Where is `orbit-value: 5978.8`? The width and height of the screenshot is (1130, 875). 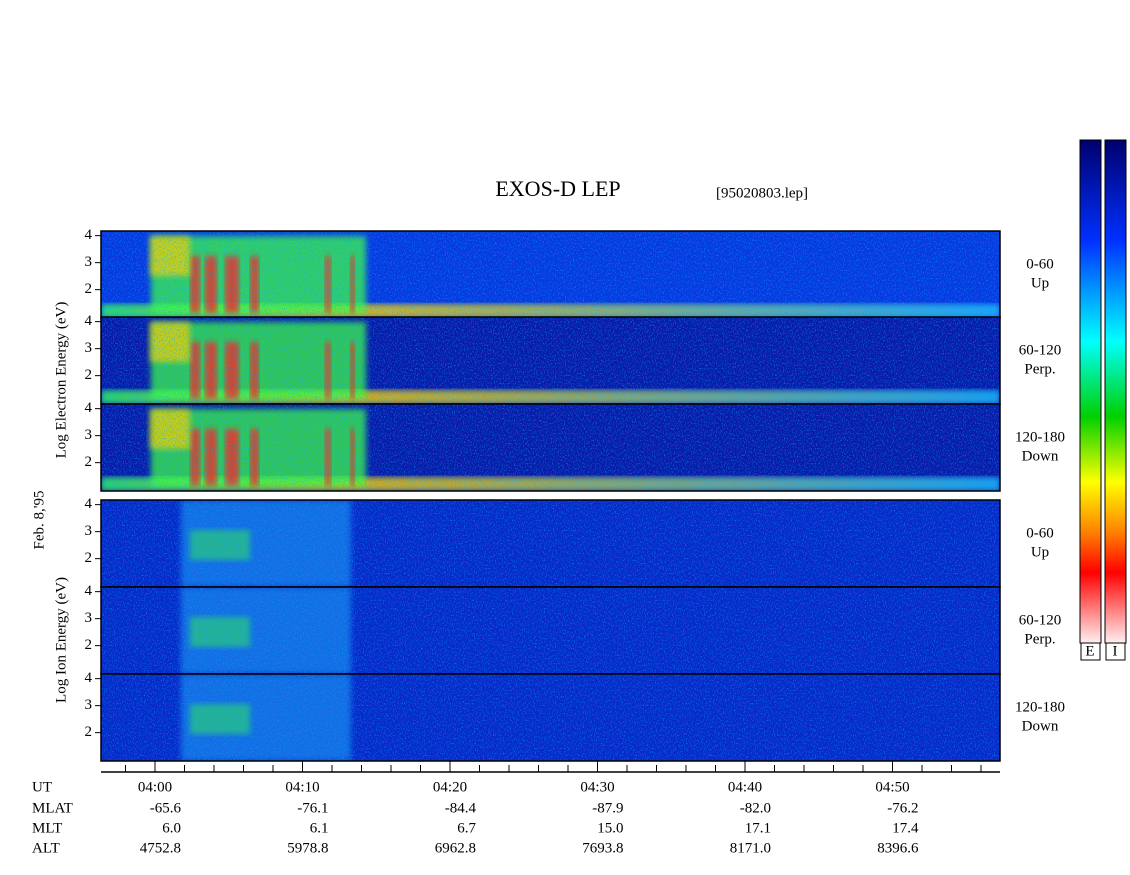
orbit-value: 5978.8 is located at coordinates (307, 848).